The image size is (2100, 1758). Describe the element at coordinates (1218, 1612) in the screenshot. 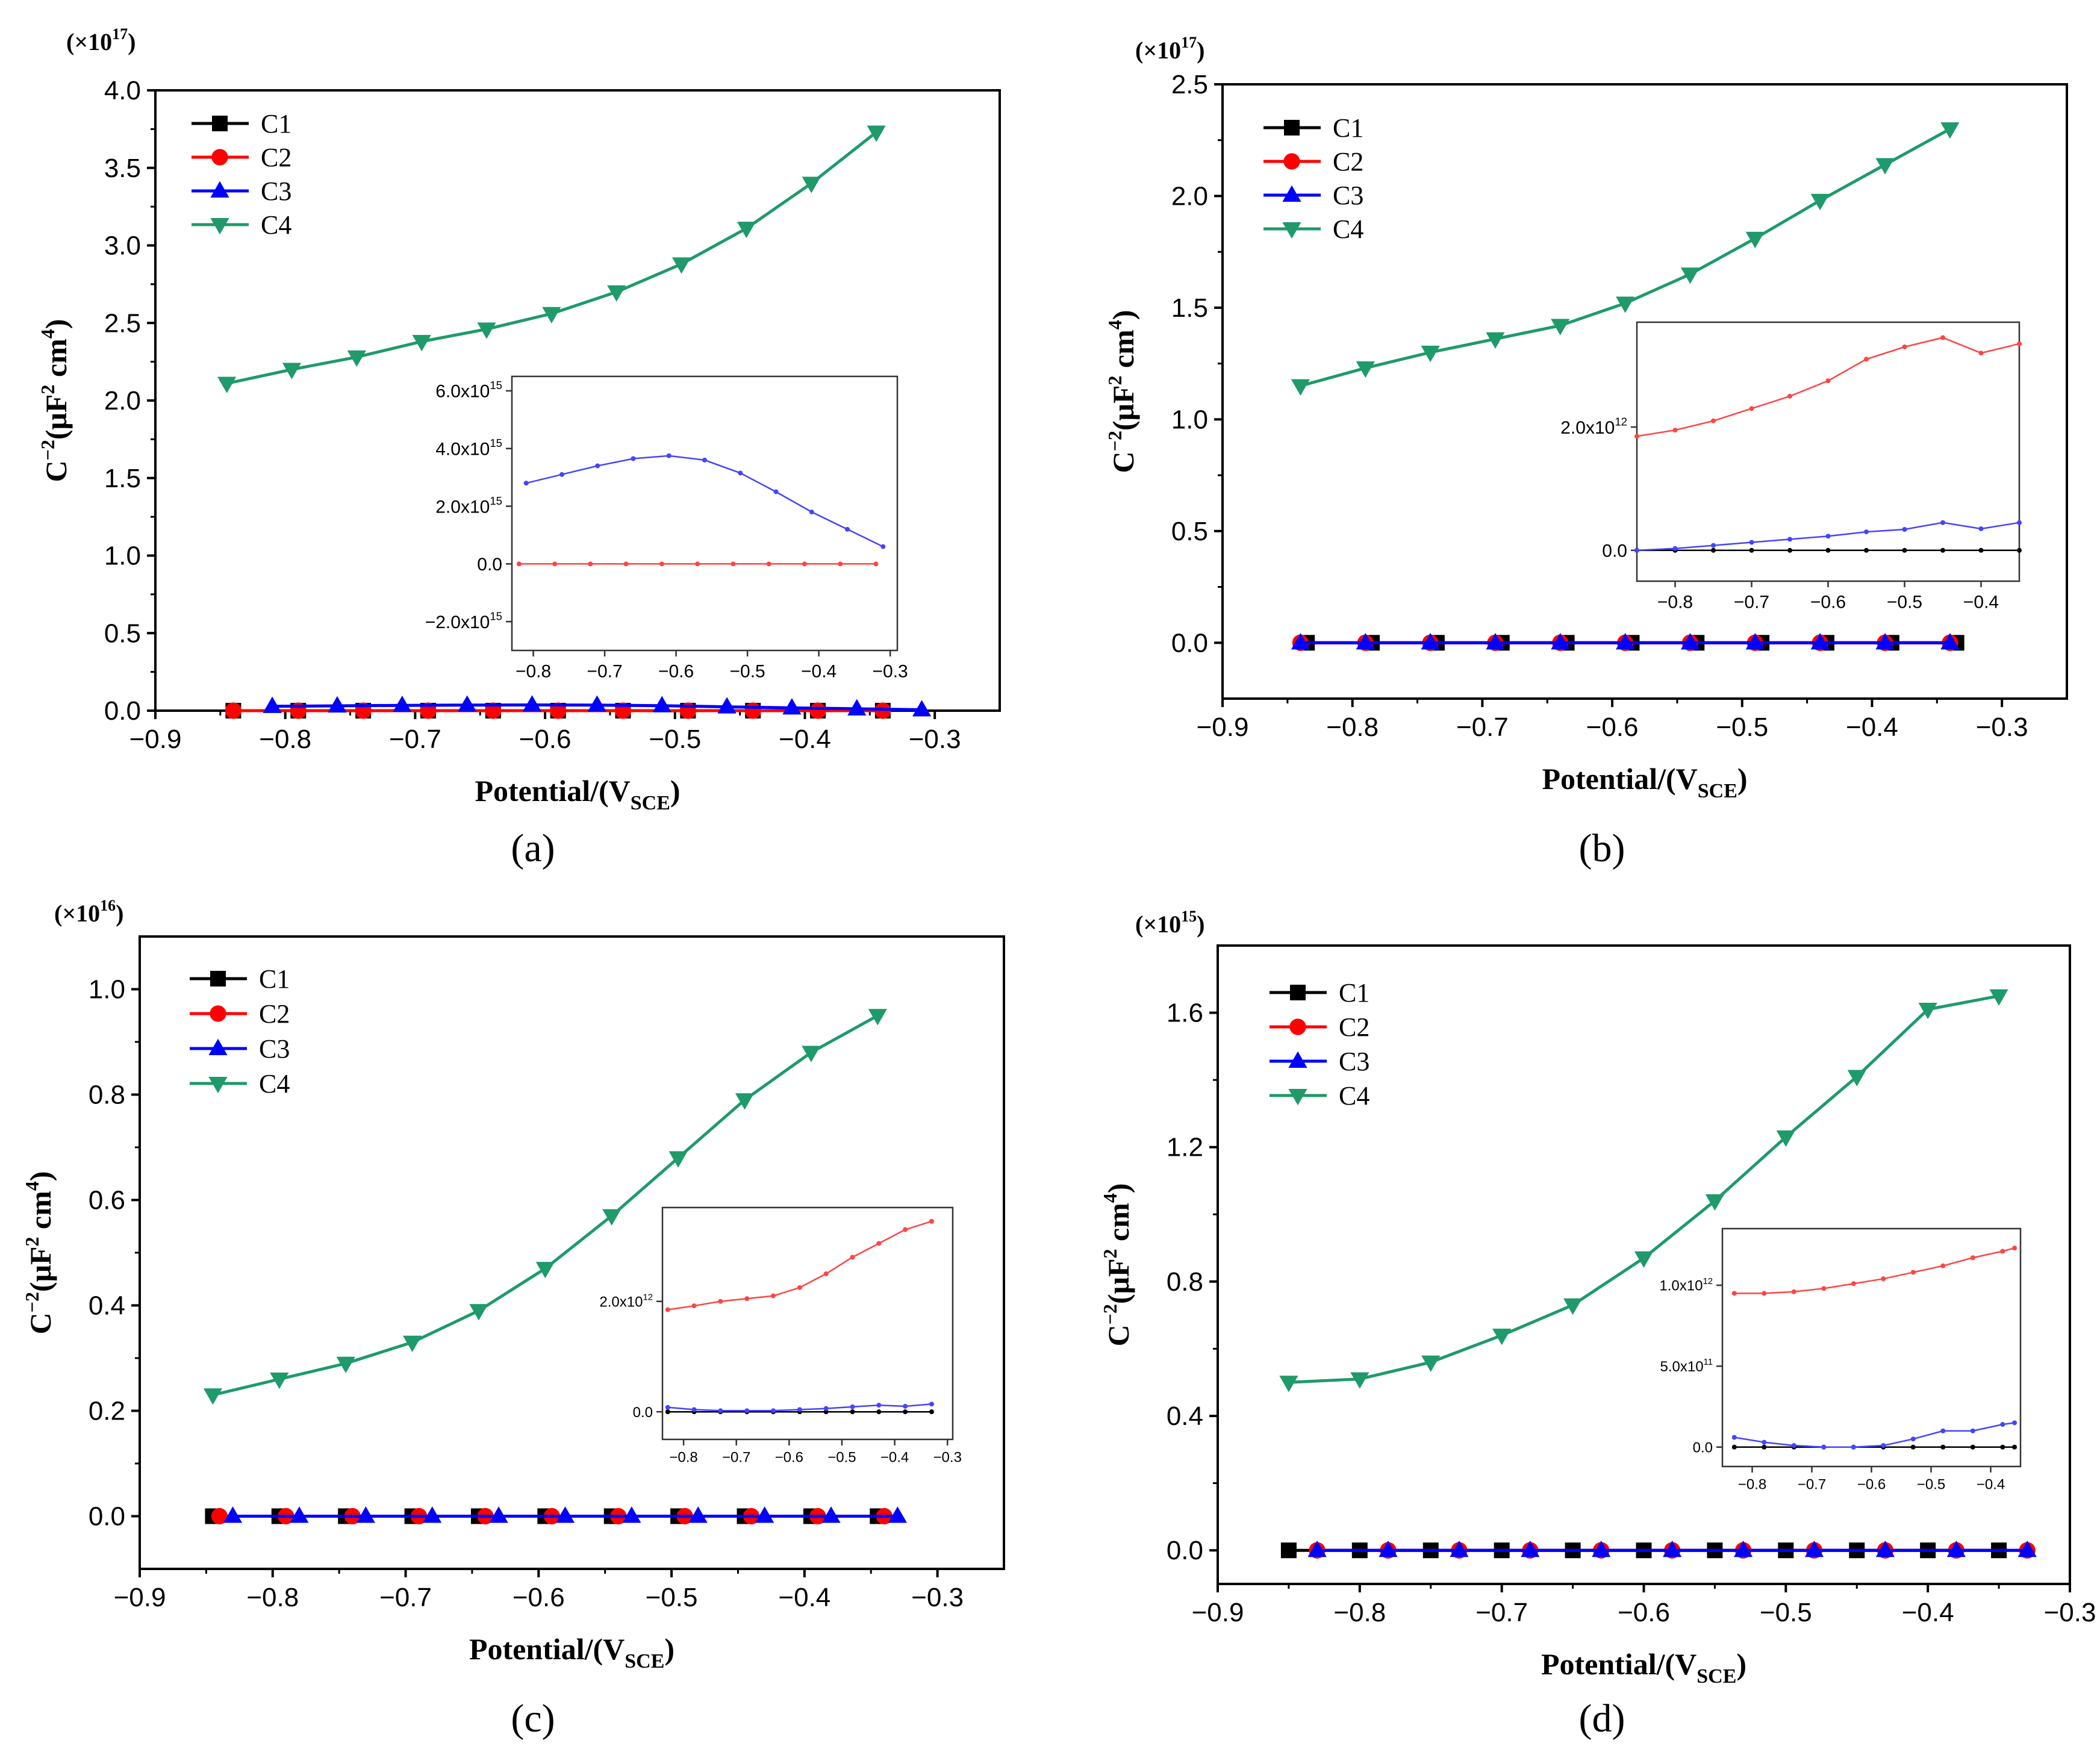

I see `x-tick-label: −0.9` at that location.